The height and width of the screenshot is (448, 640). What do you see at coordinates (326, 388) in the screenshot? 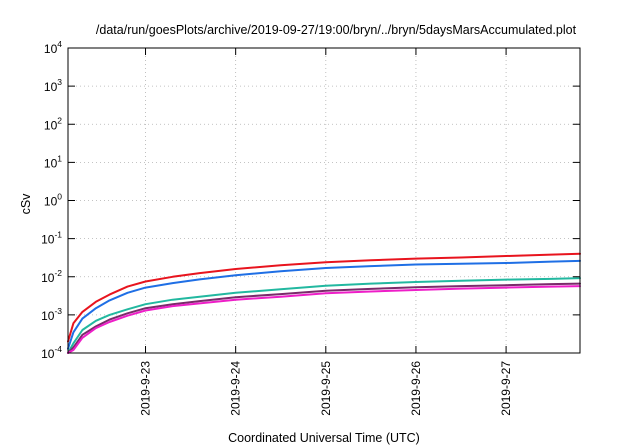
I see `x-tick-label: 2019-9-25` at bounding box center [326, 388].